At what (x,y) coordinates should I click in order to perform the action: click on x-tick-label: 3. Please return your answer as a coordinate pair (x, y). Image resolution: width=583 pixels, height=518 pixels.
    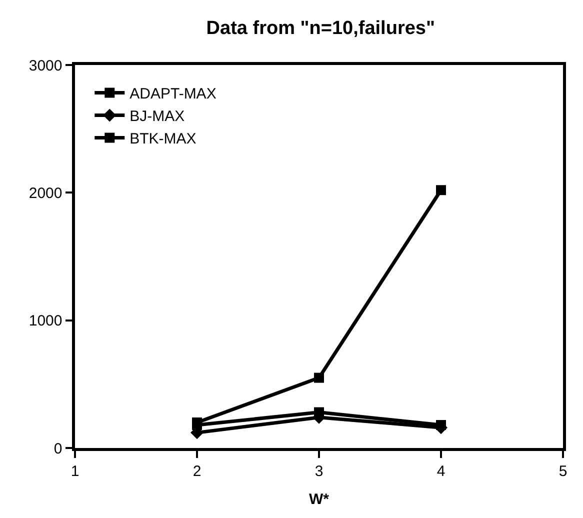
    Looking at the image, I should click on (319, 471).